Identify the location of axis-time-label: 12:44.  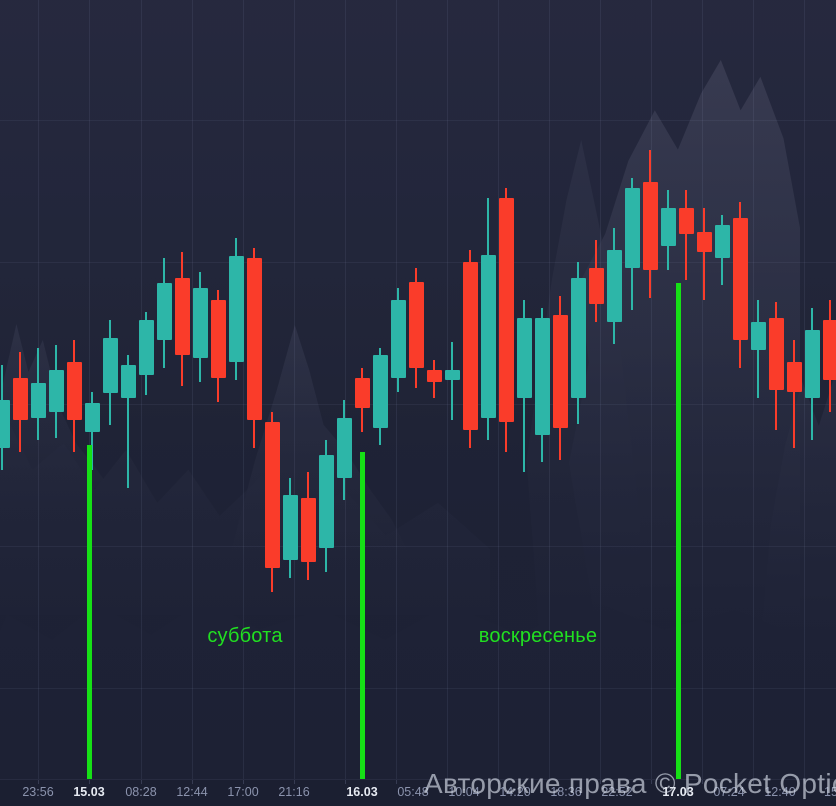
(192, 792).